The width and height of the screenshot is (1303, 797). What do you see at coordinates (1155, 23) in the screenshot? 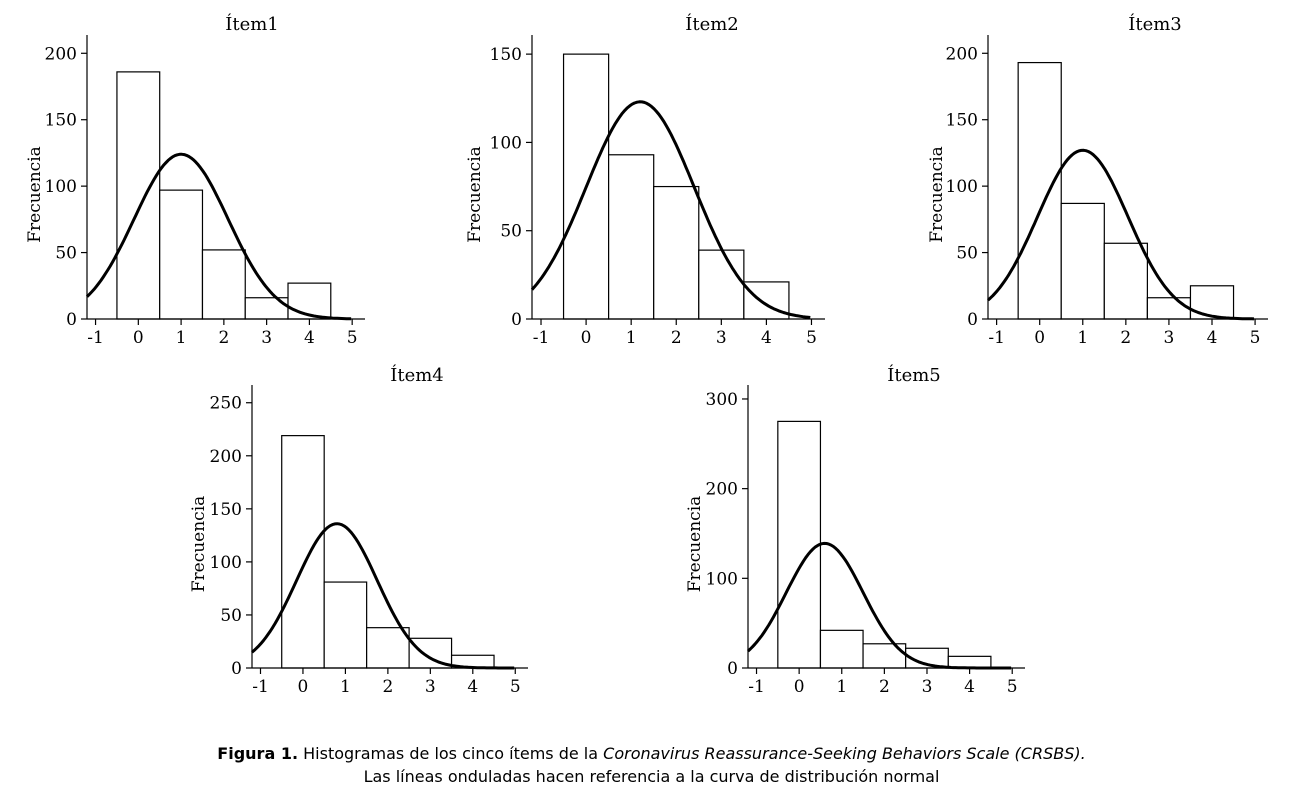
I see `chart-title: Ítem3` at bounding box center [1155, 23].